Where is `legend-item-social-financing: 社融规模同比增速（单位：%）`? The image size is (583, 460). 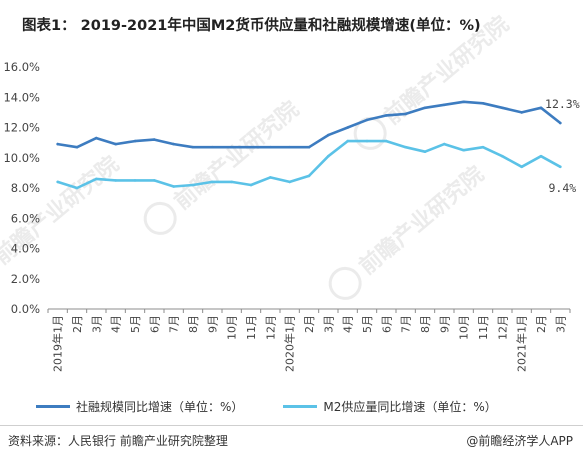 legend-item-social-financing: 社融规模同比增速（单位：%） is located at coordinates (139, 406).